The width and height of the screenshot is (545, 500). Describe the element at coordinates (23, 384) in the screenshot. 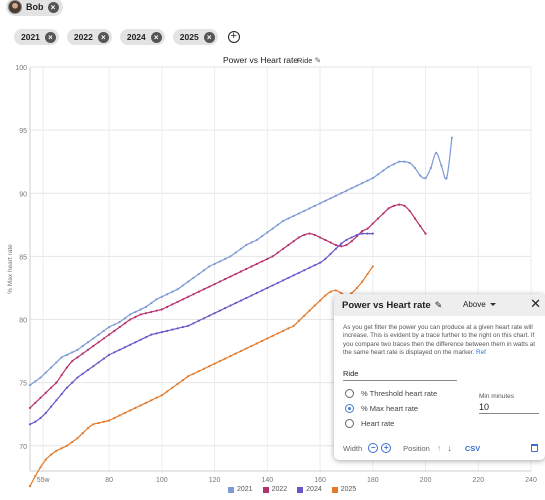

I see `y-tick-label: 75` at that location.